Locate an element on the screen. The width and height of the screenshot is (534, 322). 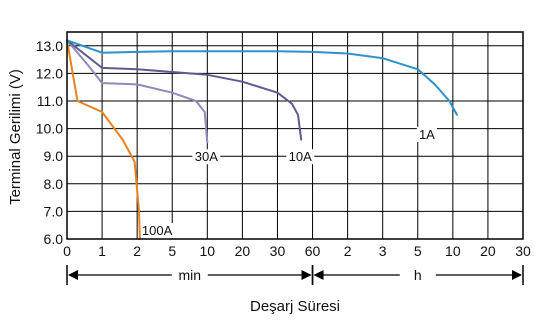
x-tick-label: 1 is located at coordinates (102, 251).